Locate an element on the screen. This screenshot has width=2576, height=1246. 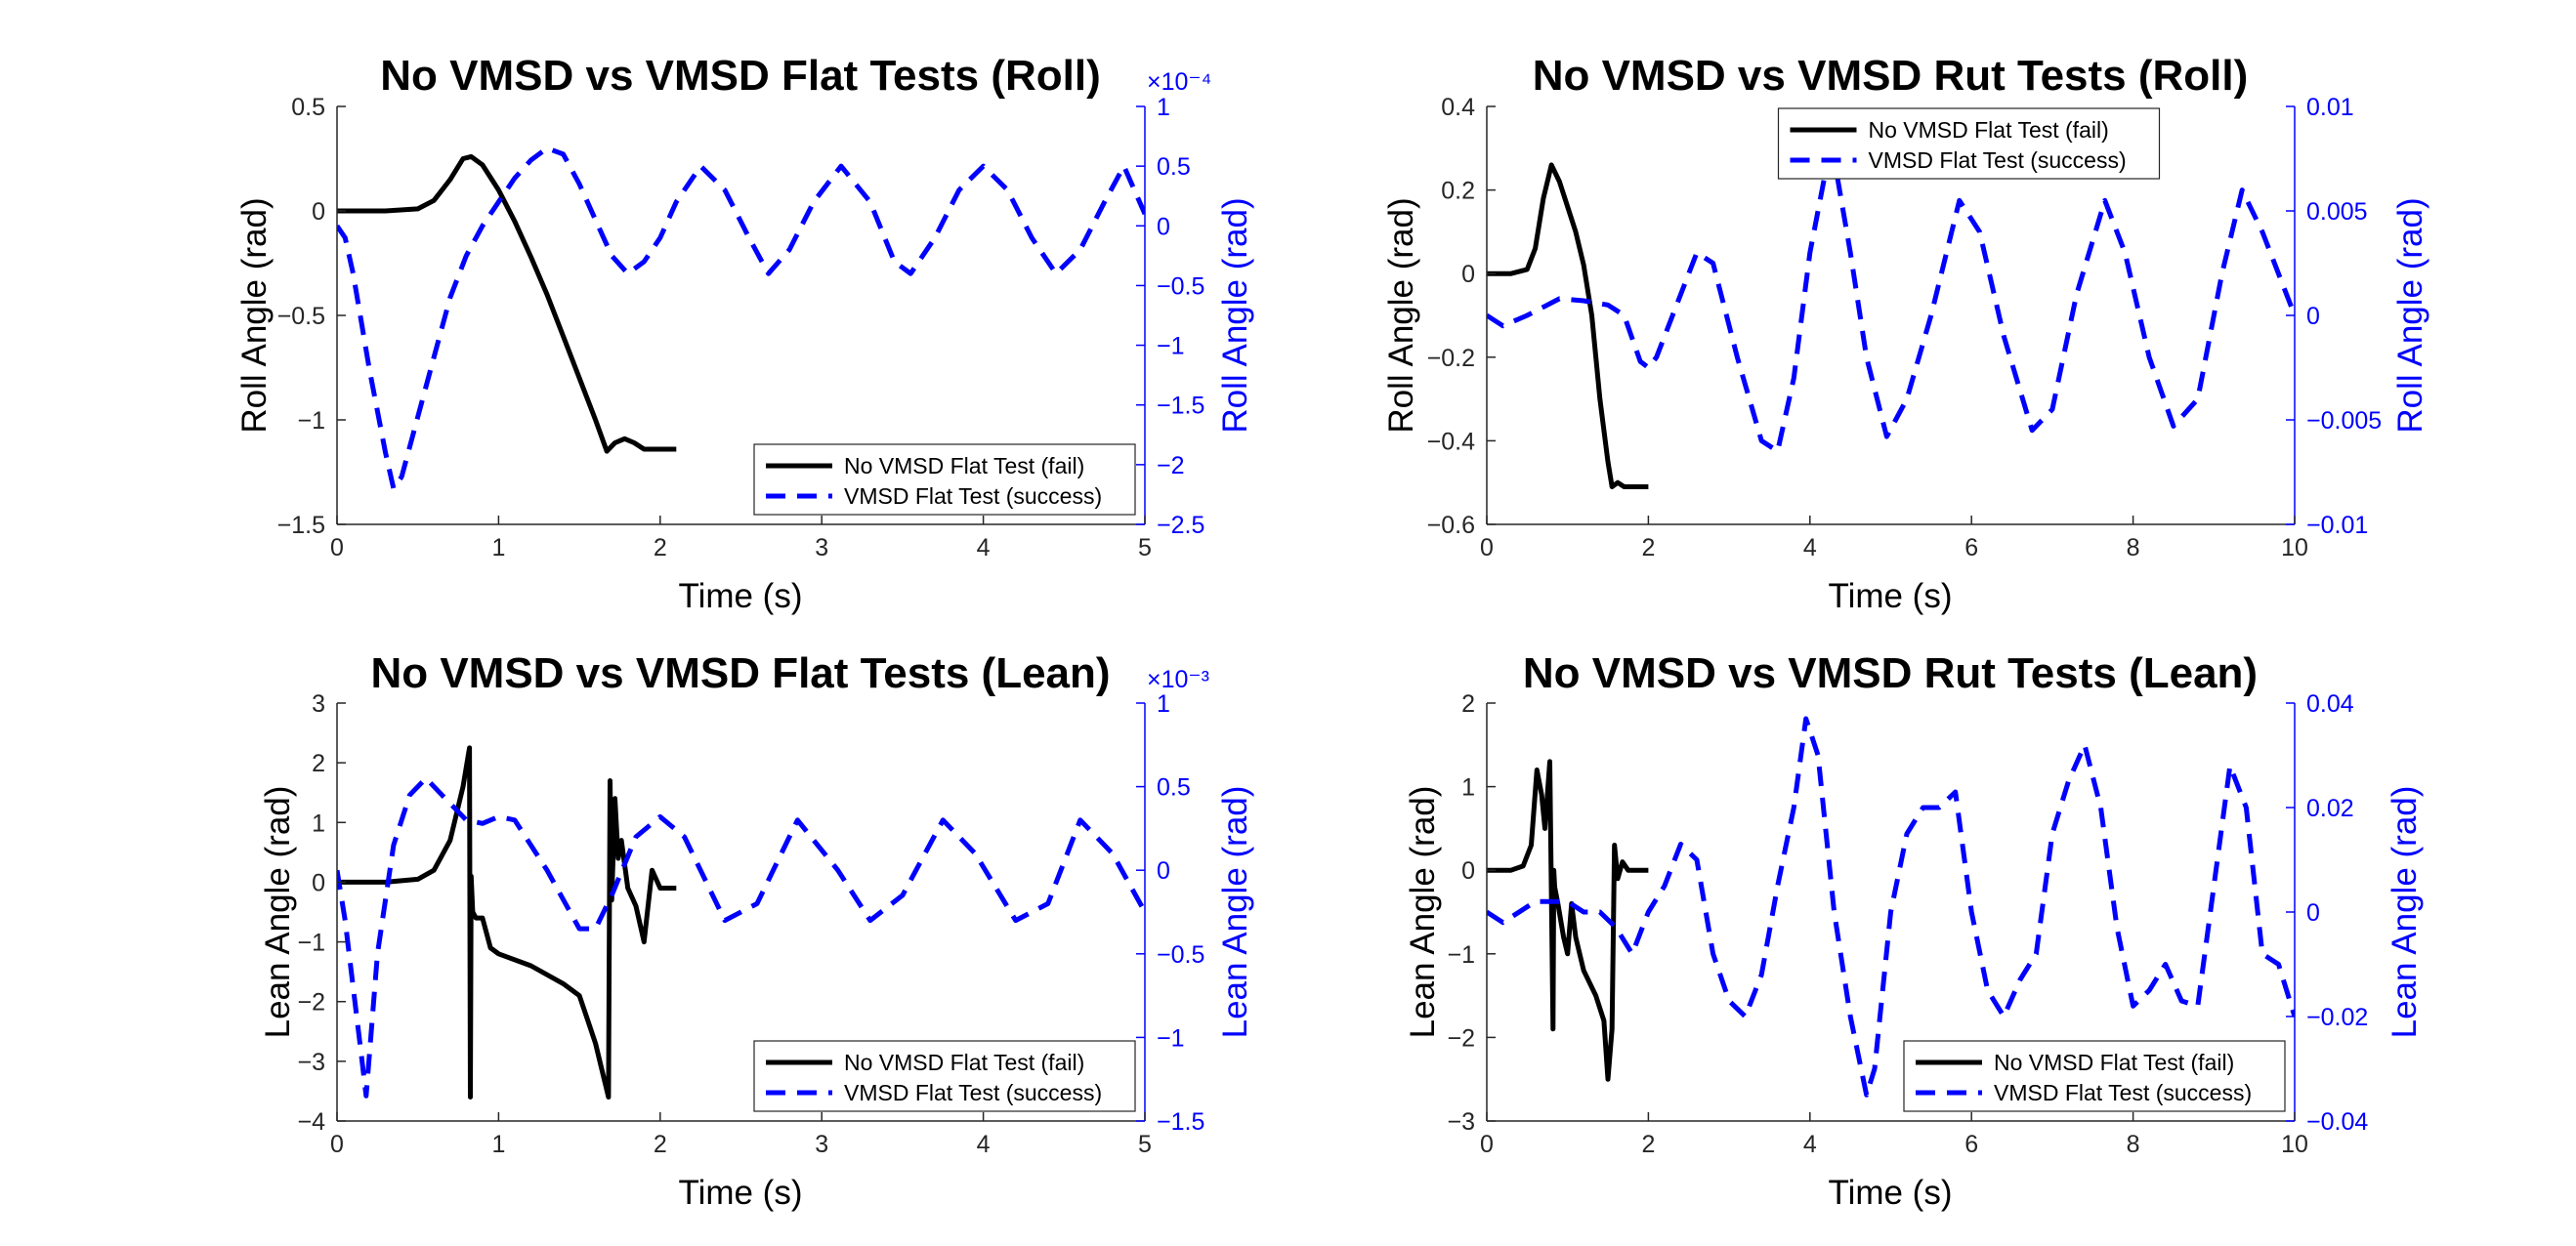
y-left-tick-label: −0.4 is located at coordinates (1451, 441).